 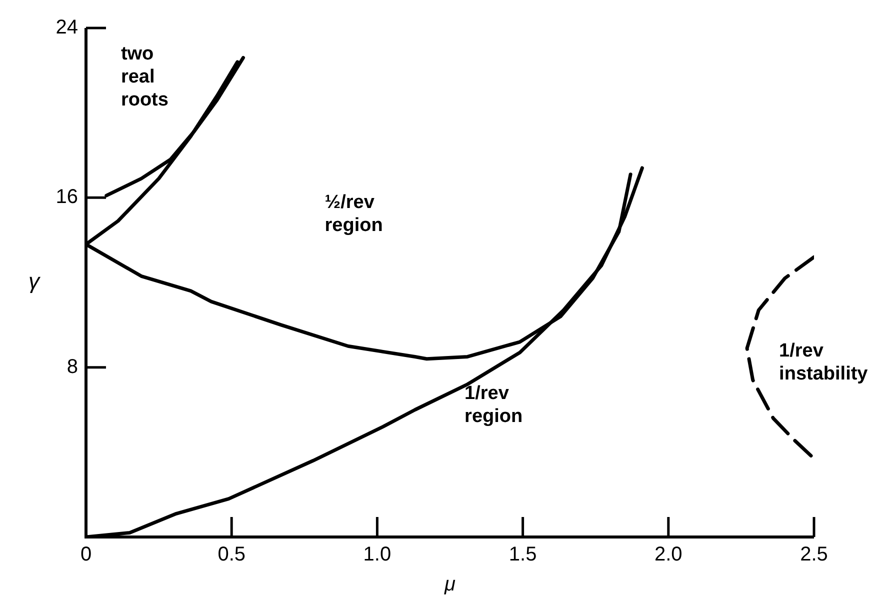 I want to click on y-axis-title: γ, so click(x=35, y=281).